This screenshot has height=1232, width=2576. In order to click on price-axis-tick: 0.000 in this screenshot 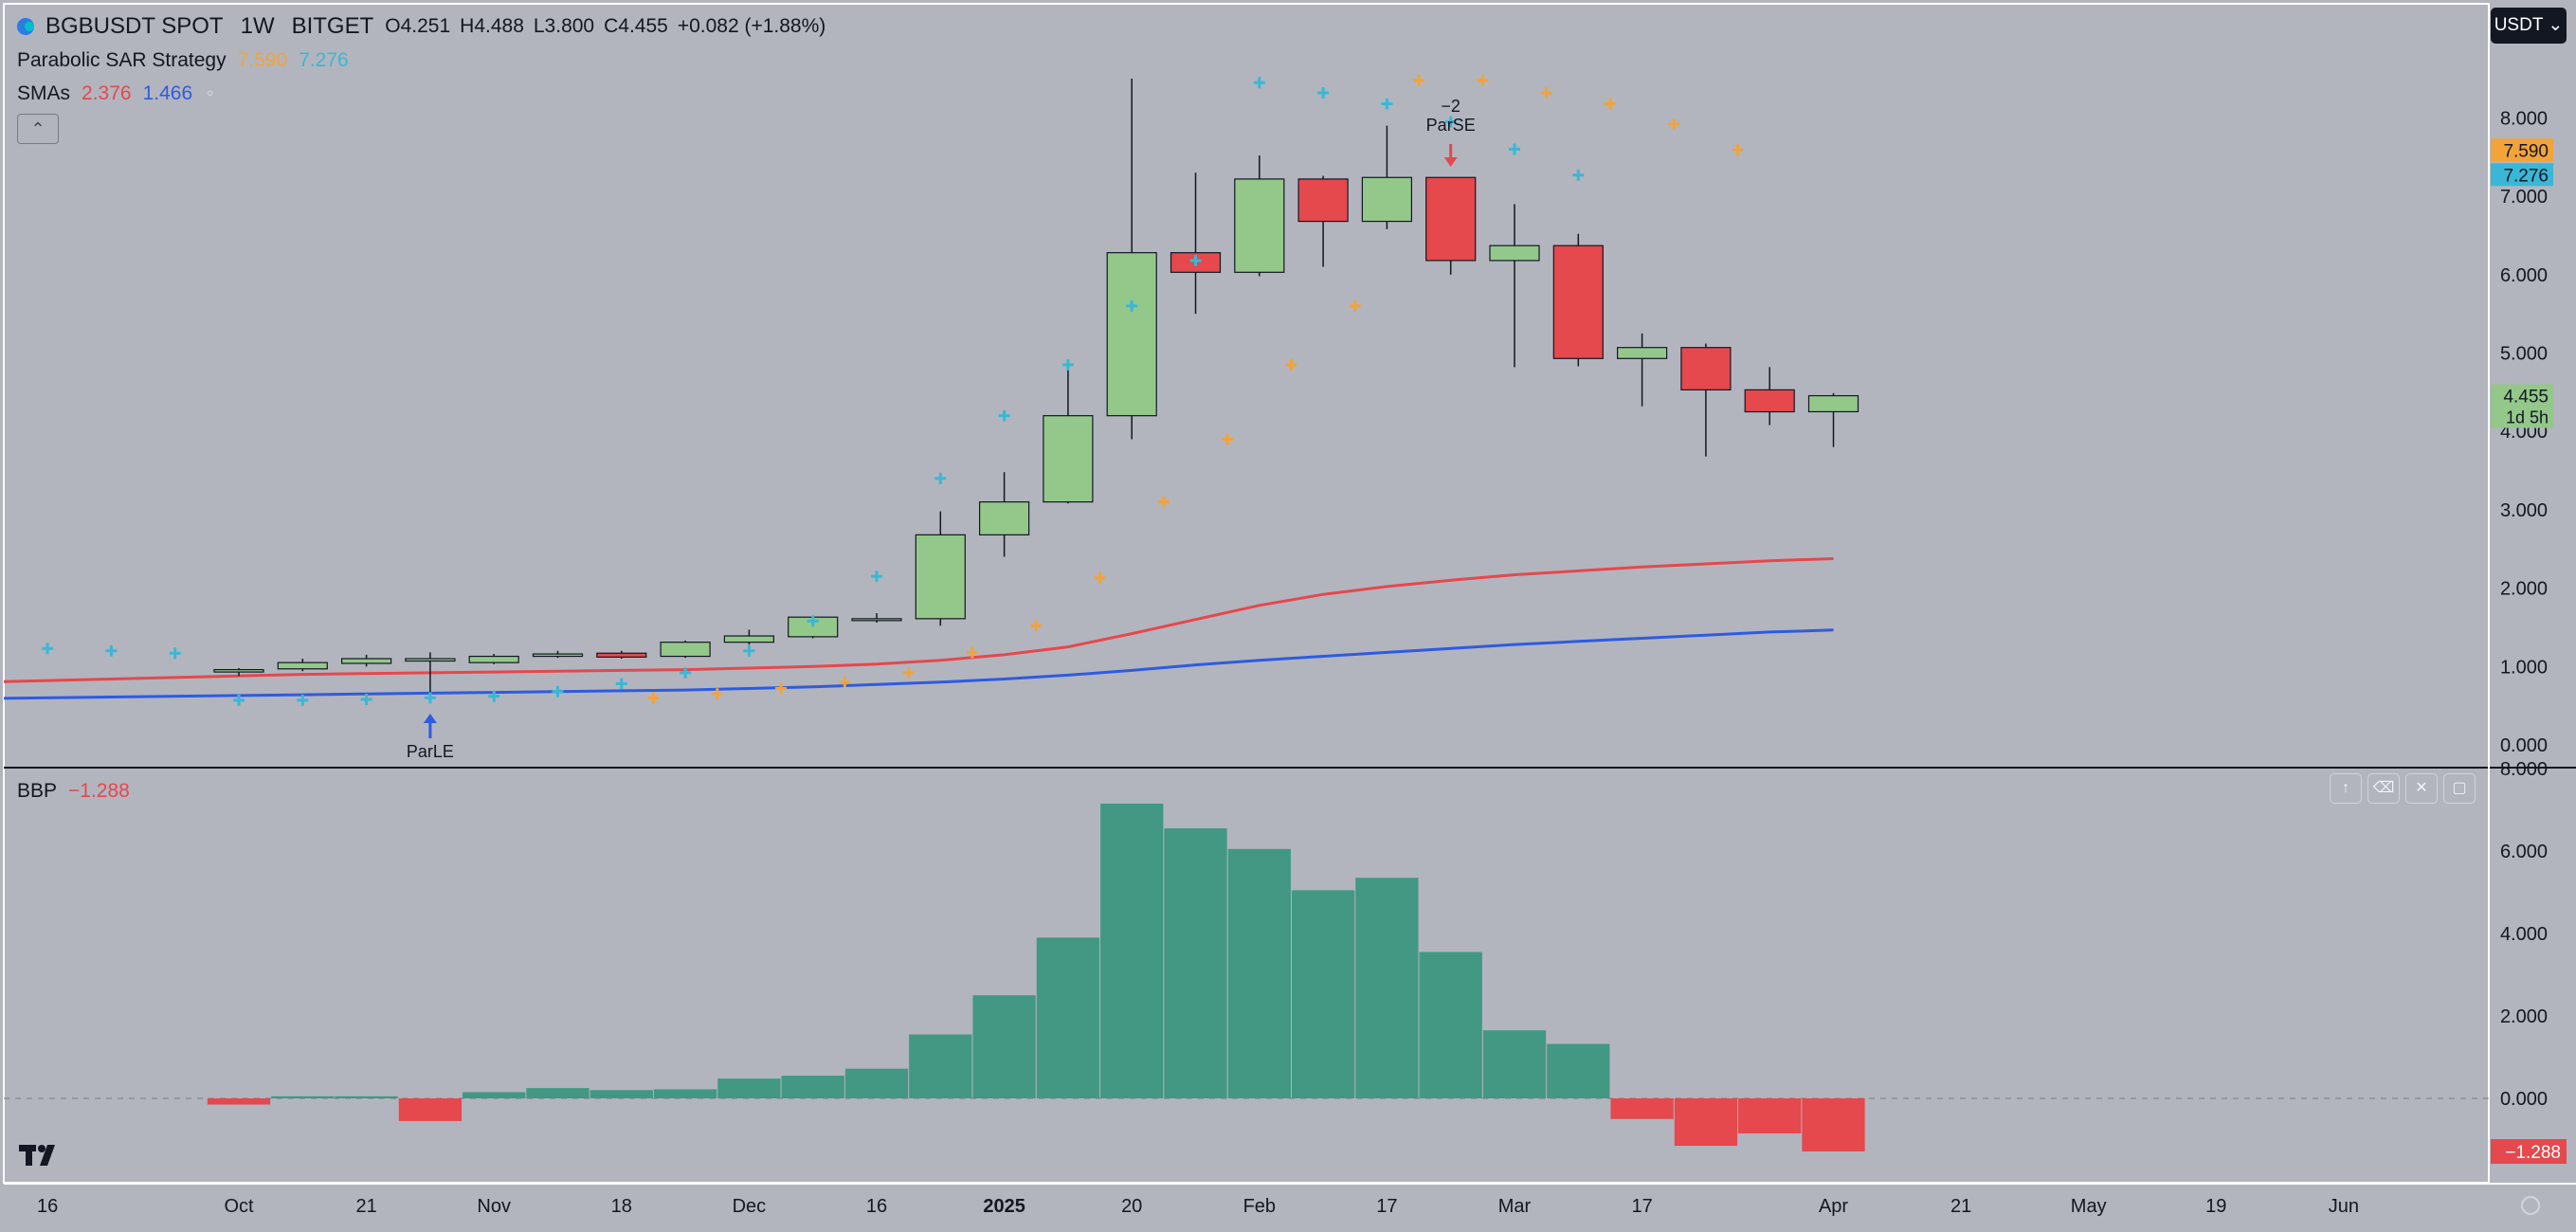, I will do `click(2524, 745)`.